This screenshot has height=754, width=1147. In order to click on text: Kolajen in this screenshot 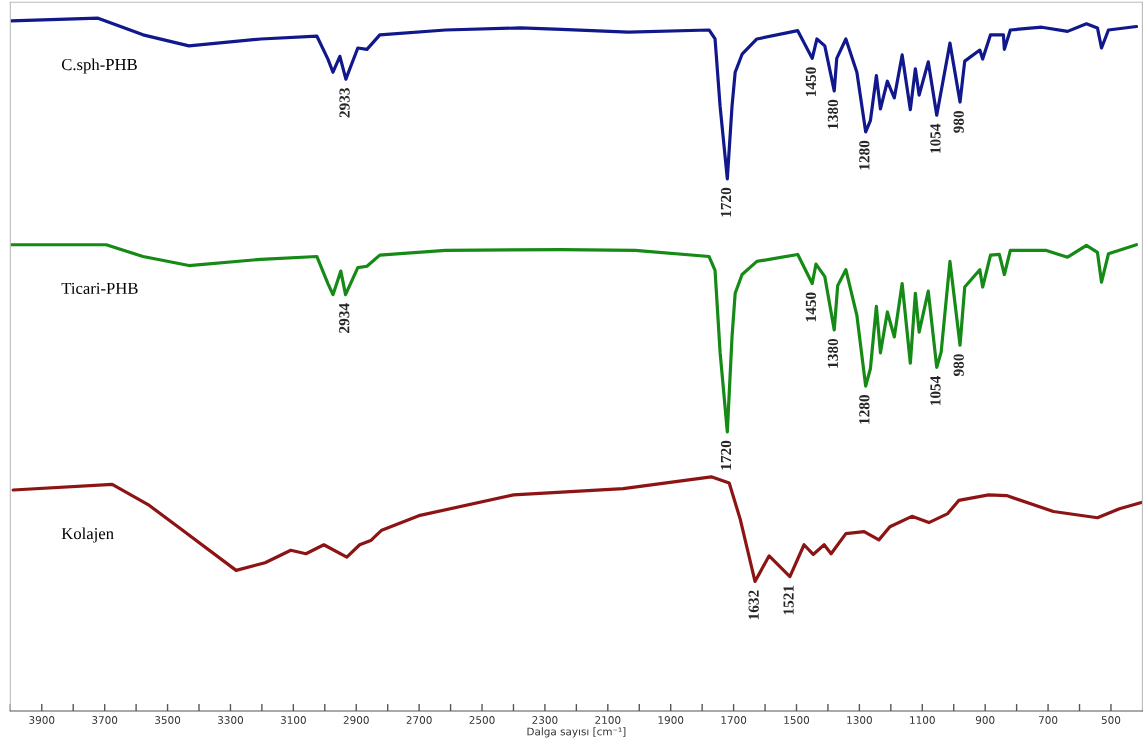, I will do `click(87, 535)`.